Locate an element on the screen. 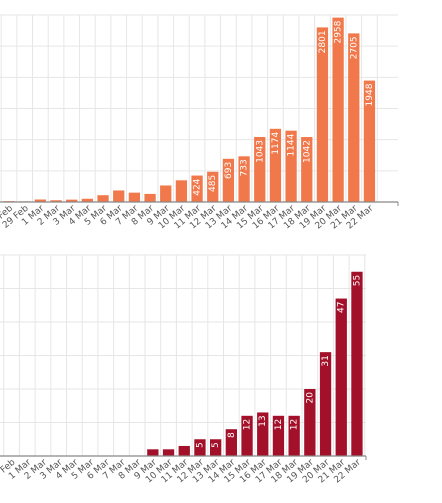 Image resolution: width=442 pixels, height=503 pixels. value-label: 1043 is located at coordinates (260, 151).